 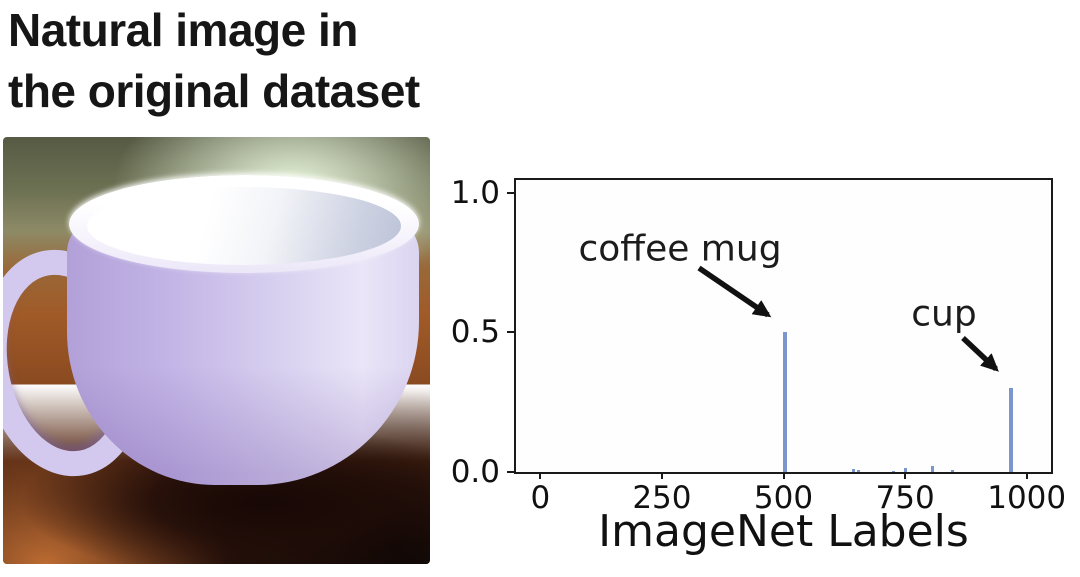 What do you see at coordinates (183, 30) in the screenshot?
I see `title-line-1: Natural image in` at bounding box center [183, 30].